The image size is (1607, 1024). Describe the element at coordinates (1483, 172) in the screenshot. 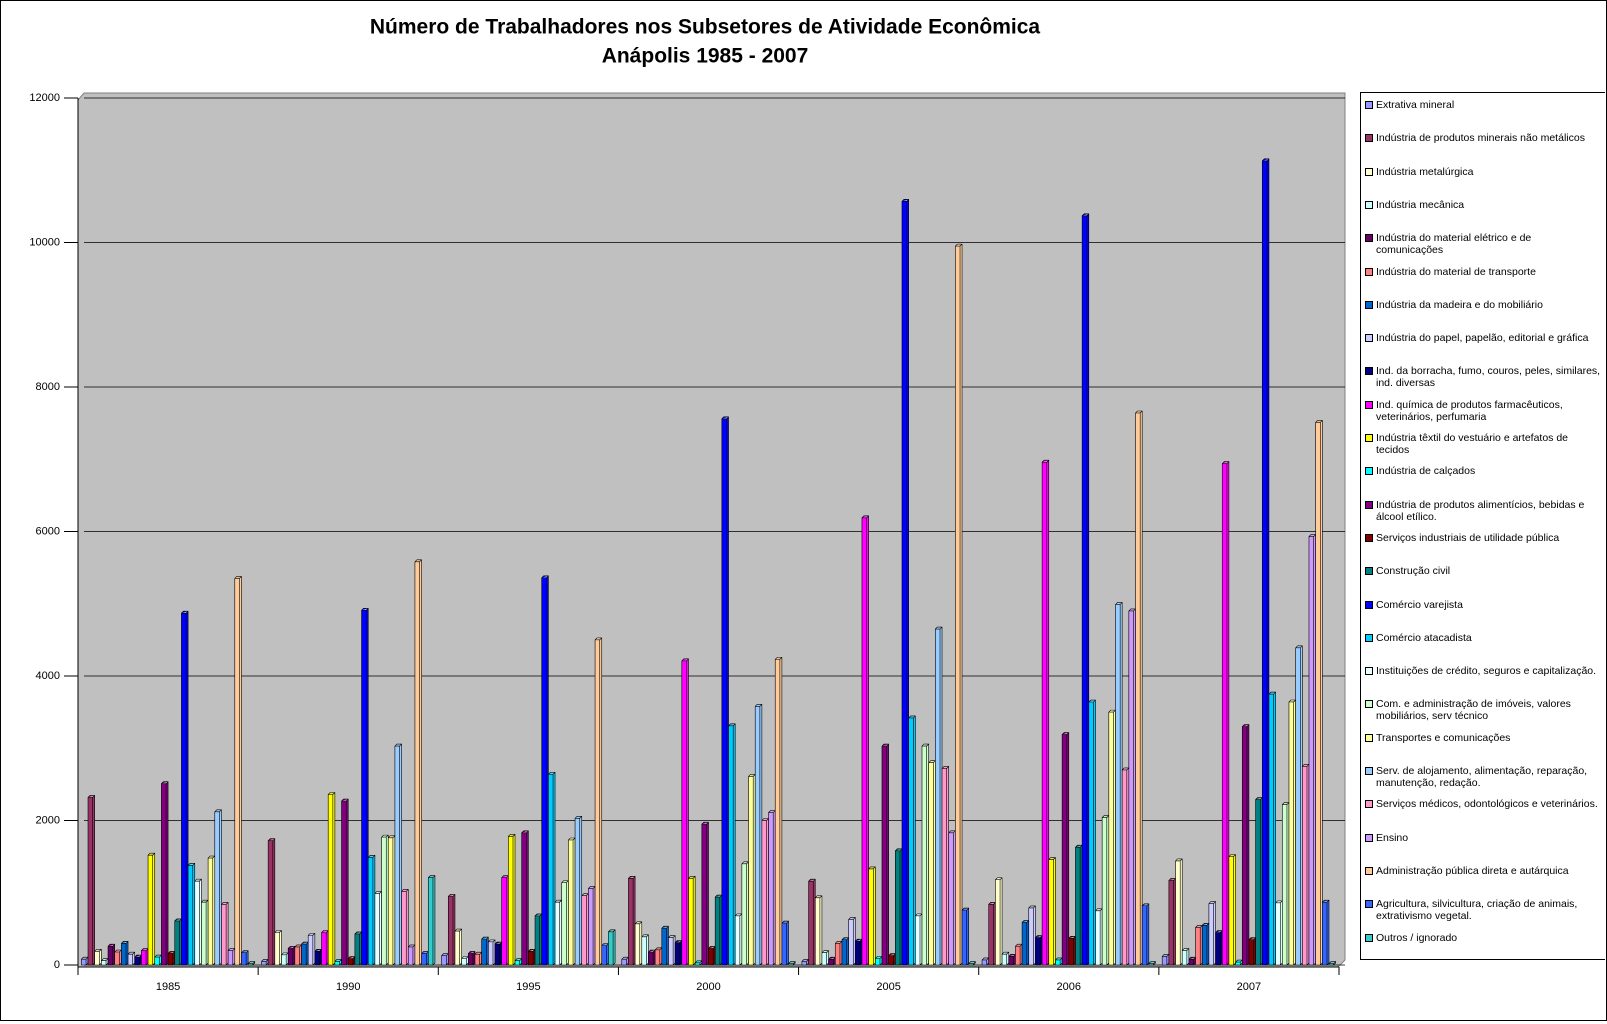

I see `legend-item: Indústria metalúrgica` at that location.